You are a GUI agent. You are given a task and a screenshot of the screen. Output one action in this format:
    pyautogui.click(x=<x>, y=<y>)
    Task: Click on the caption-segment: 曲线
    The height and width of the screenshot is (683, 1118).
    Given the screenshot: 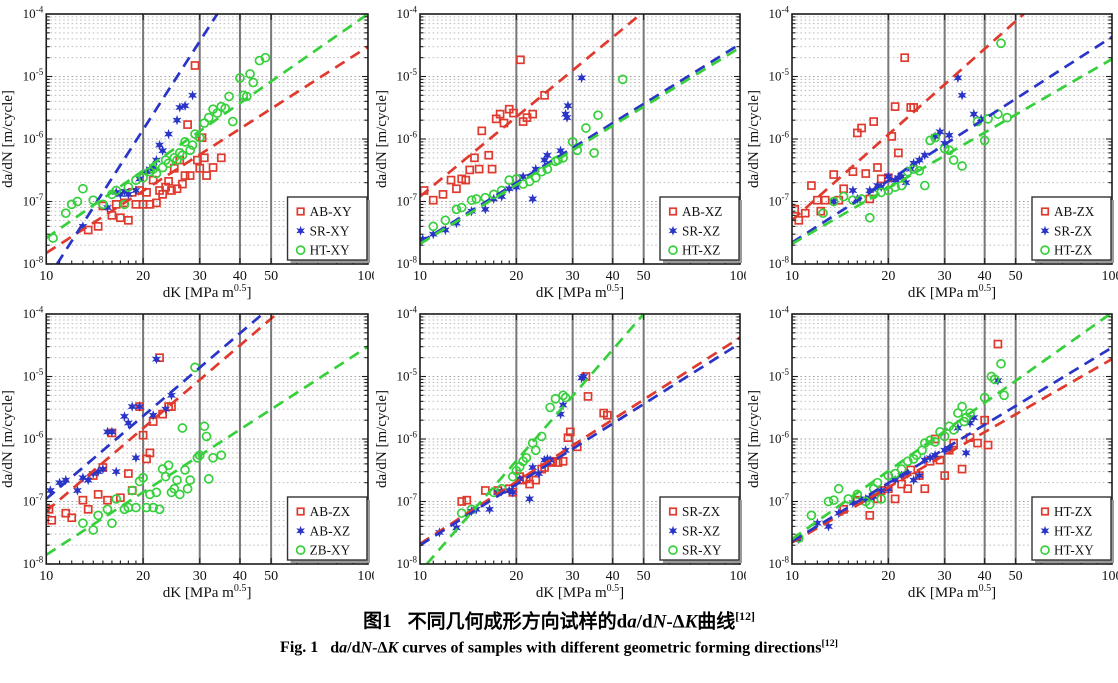 What is the action you would take?
    pyautogui.click(x=716, y=622)
    